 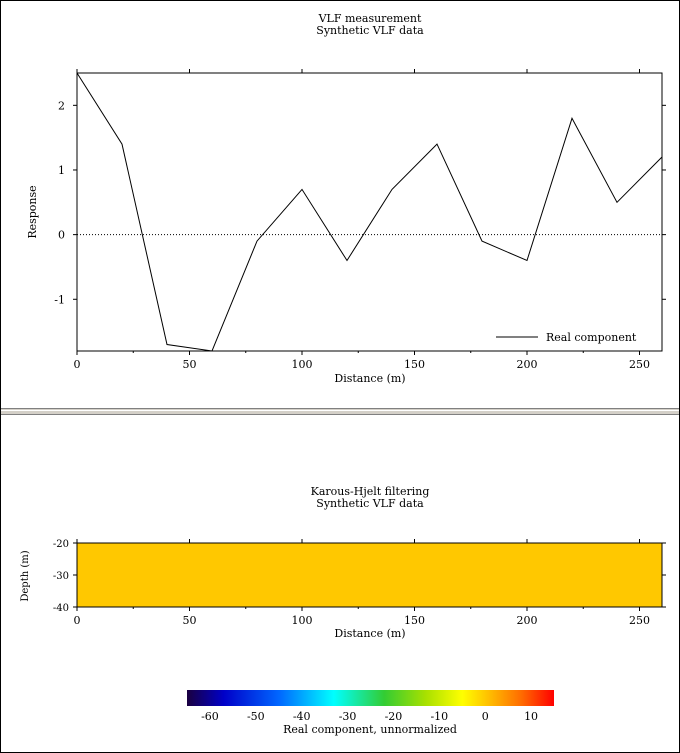 What do you see at coordinates (302, 716) in the screenshot?
I see `colorbar-tick-label: -40` at bounding box center [302, 716].